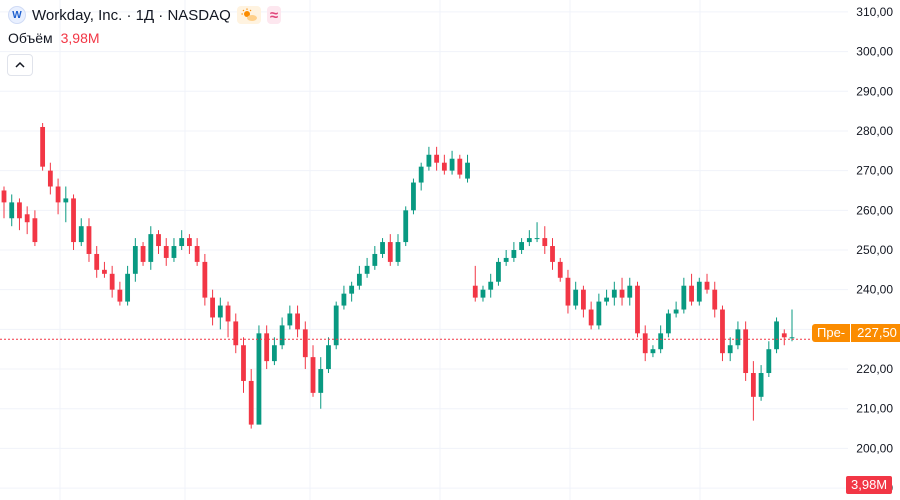 The image size is (900, 500). Describe the element at coordinates (131, 15) in the screenshot. I see `symbol-title: Workday, Inc. · 1Д · NASDAQ` at that location.